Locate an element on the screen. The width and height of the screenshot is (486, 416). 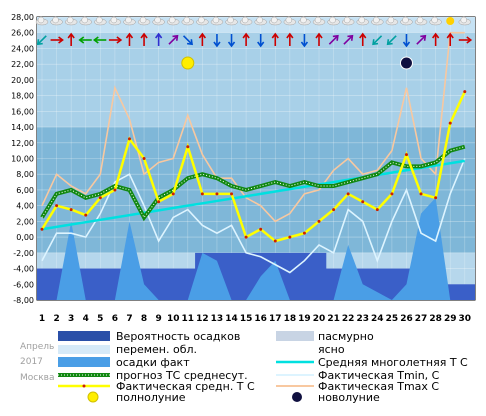
legend-swatch-overcast is located at coordinates (295, 336).